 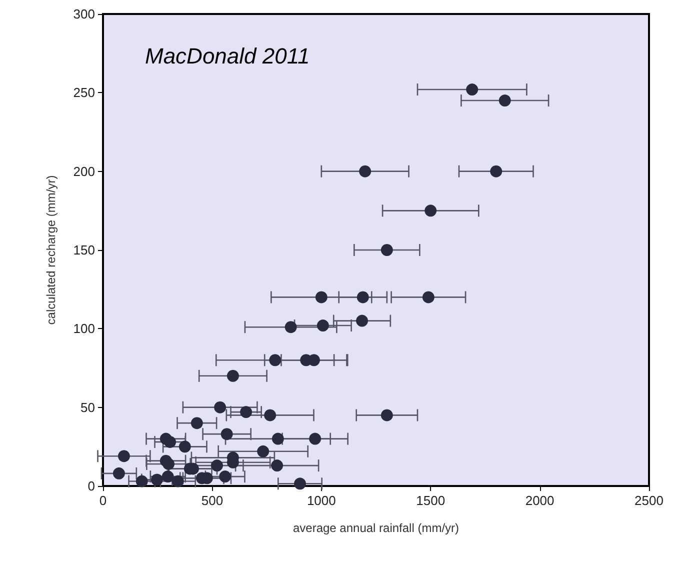 What do you see at coordinates (539, 500) in the screenshot?
I see `x-tick-label: 2000` at bounding box center [539, 500].